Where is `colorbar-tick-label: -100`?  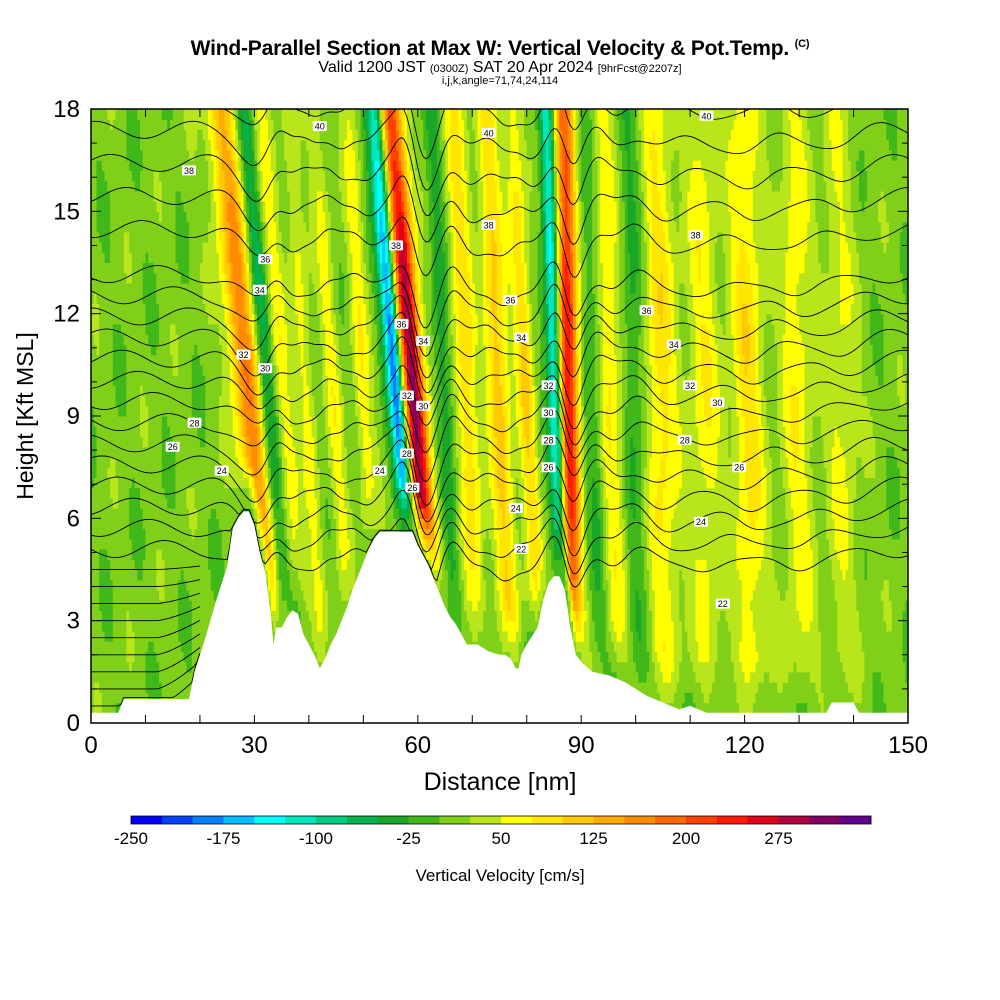
colorbar-tick-label: -100 is located at coordinates (316, 838).